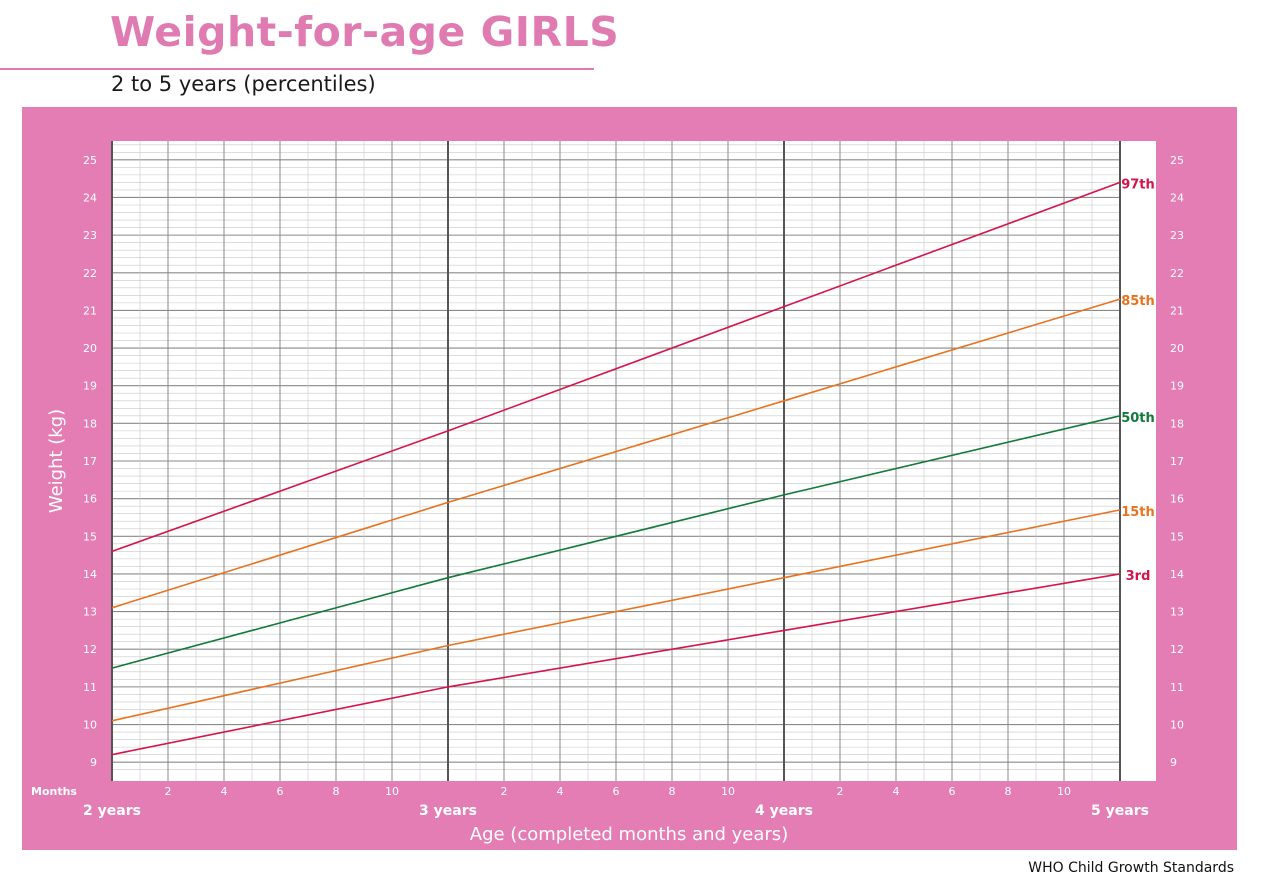 The image size is (1261, 889). Describe the element at coordinates (1131, 868) in the screenshot. I see `footer-credit: WHO Child Growth Standards` at that location.